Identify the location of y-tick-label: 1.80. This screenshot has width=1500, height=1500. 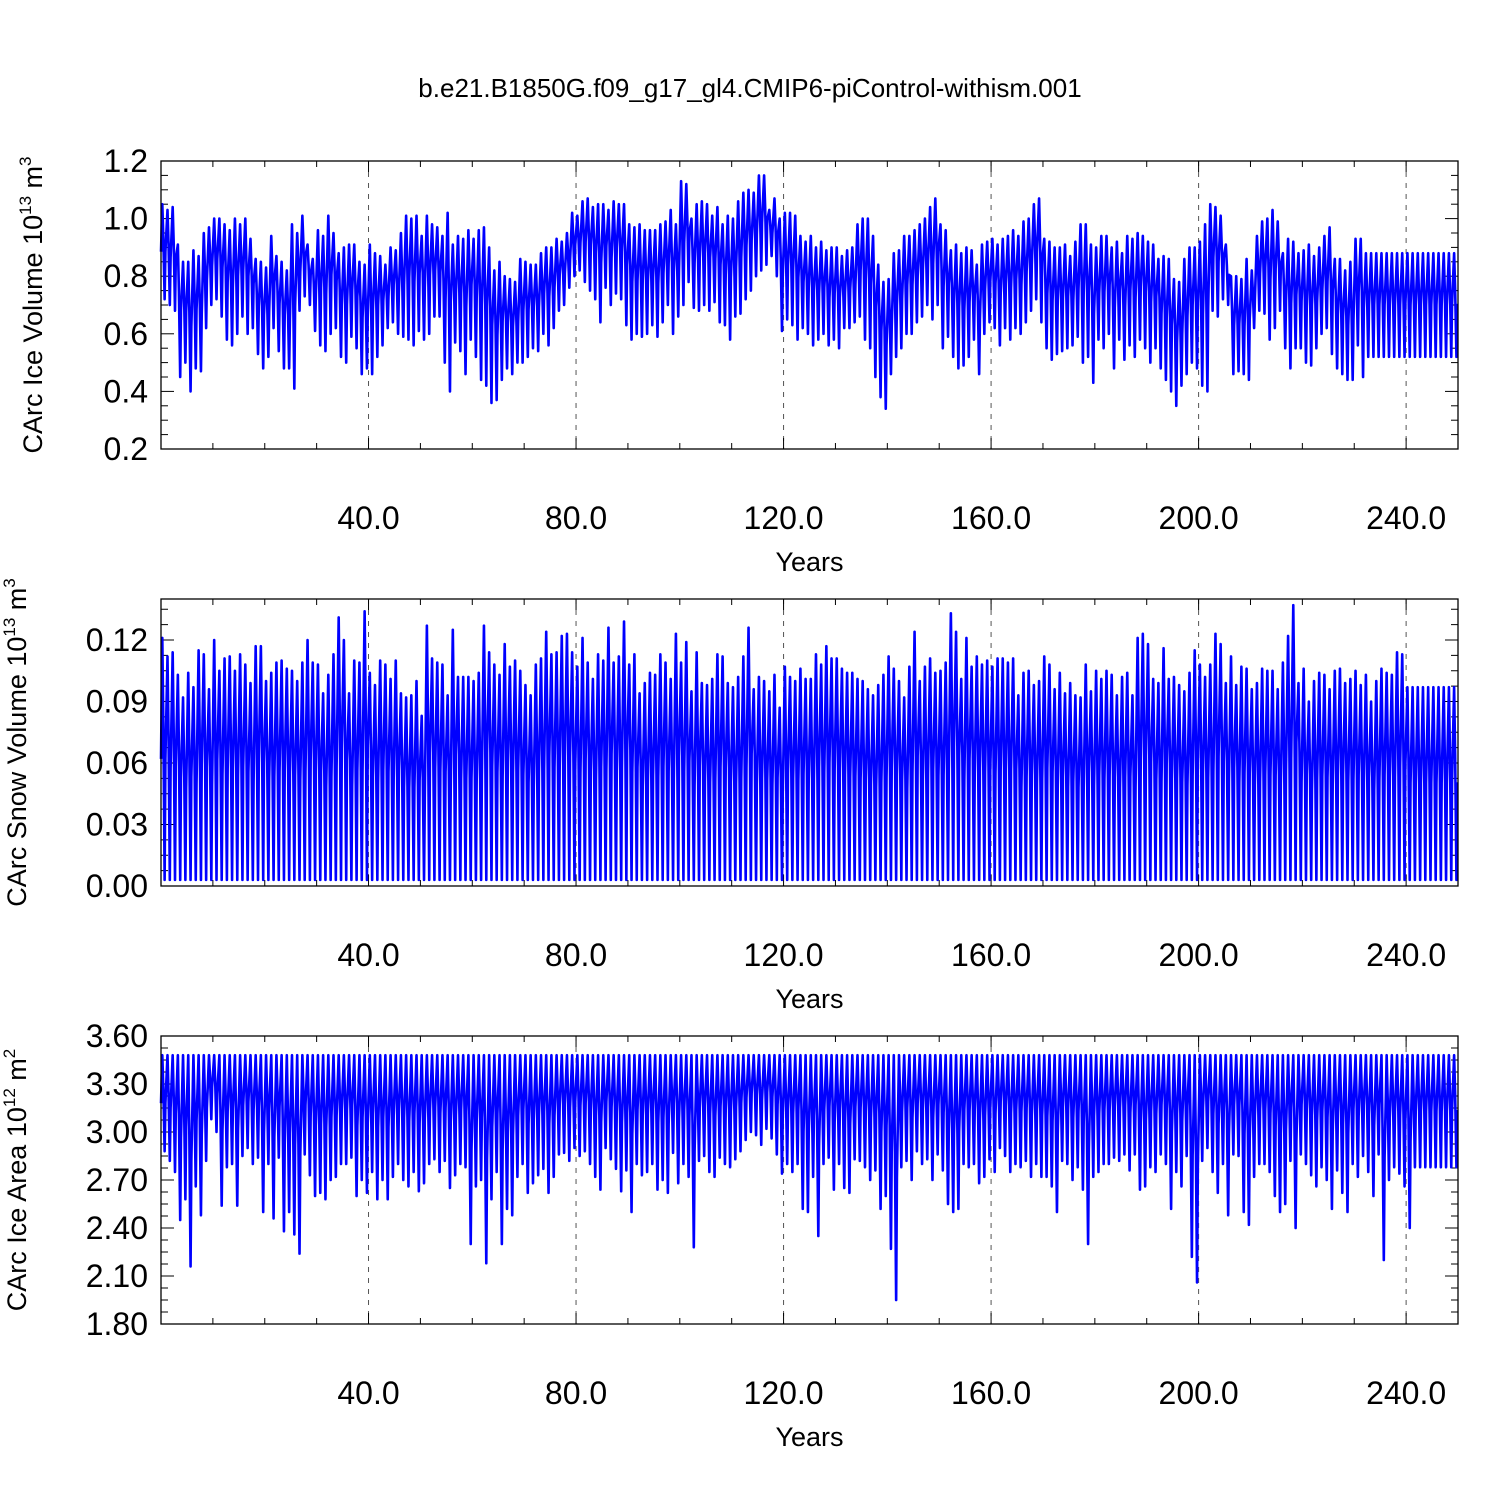
(117, 1324).